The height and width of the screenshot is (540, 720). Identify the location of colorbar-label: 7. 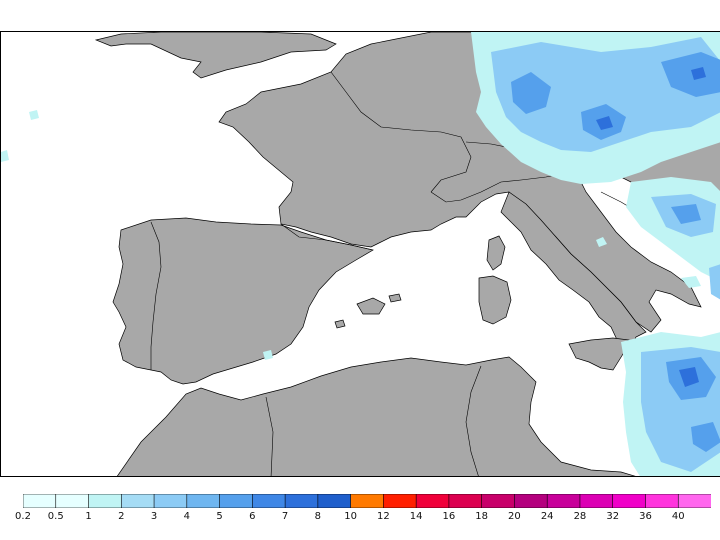
(285, 516).